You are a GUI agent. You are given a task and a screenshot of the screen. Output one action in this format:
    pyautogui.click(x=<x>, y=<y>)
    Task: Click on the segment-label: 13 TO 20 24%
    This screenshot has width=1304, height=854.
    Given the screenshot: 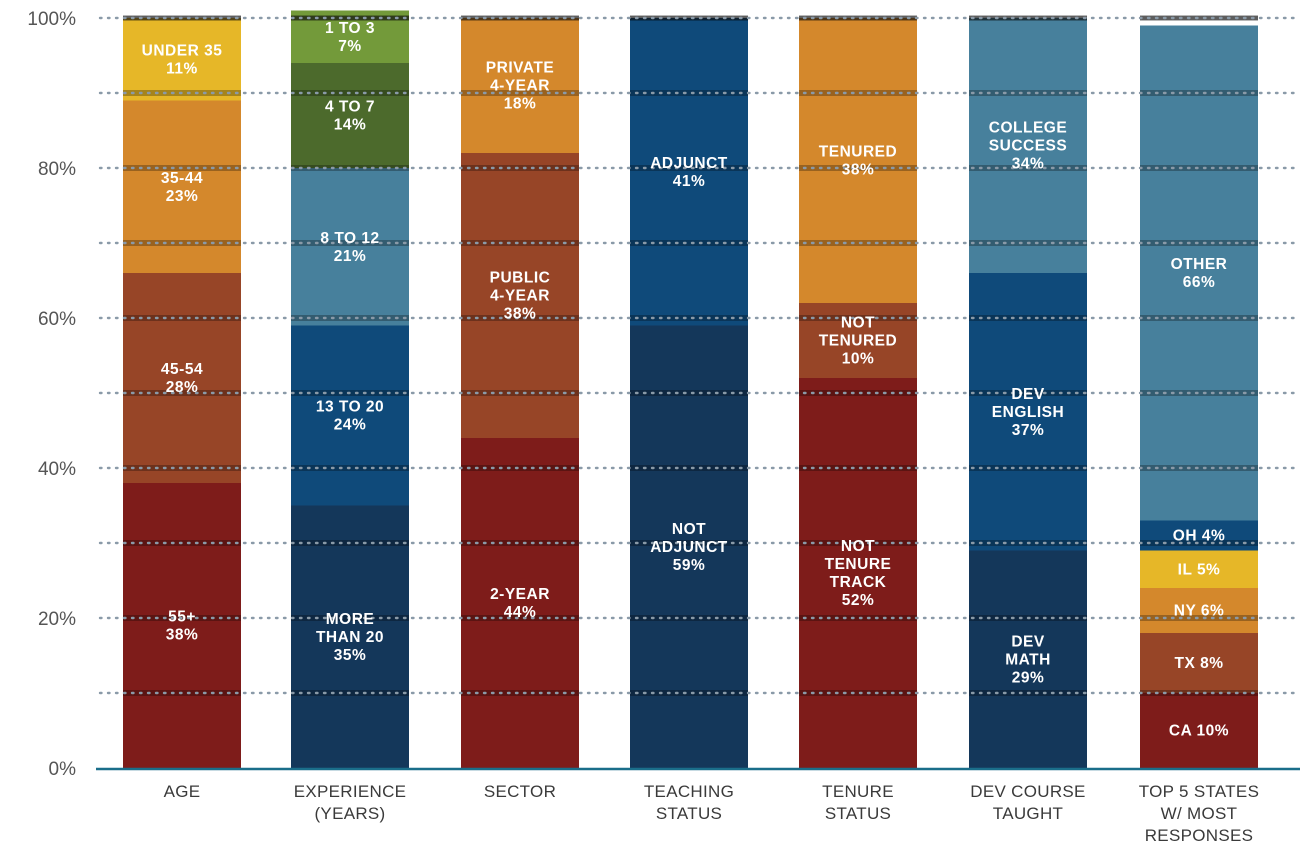 What is the action you would take?
    pyautogui.click(x=350, y=416)
    